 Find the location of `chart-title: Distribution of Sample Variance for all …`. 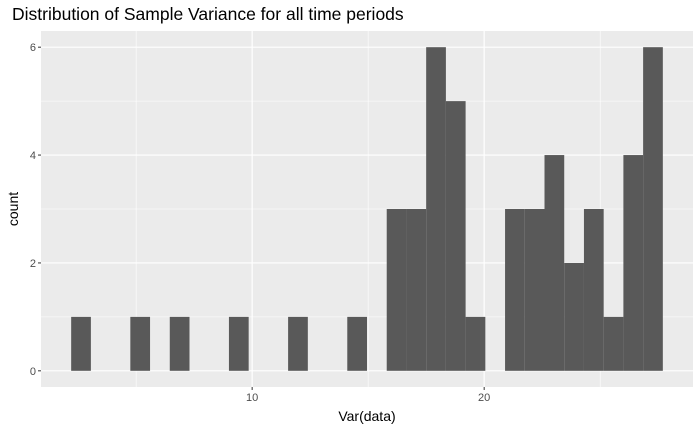

chart-title: Distribution of Sample Variance for all … is located at coordinates (208, 14).